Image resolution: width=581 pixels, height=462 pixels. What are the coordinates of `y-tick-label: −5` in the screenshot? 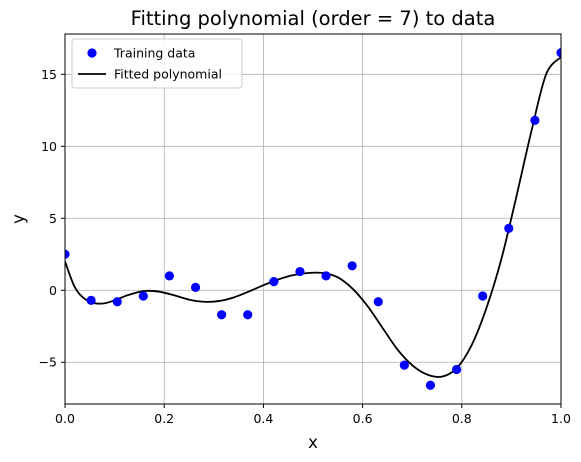 It's located at (48, 362).